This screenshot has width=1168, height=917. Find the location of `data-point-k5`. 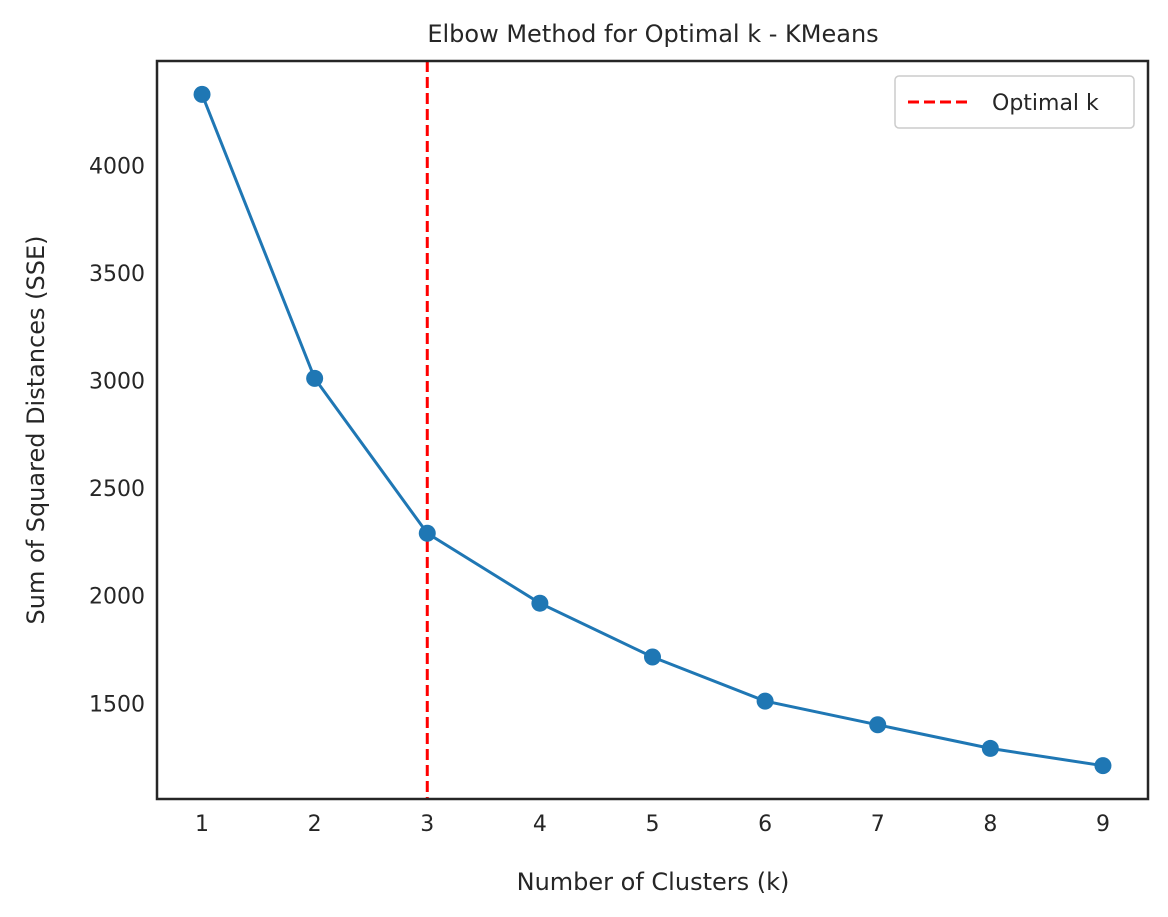

data-point-k5 is located at coordinates (652, 657).